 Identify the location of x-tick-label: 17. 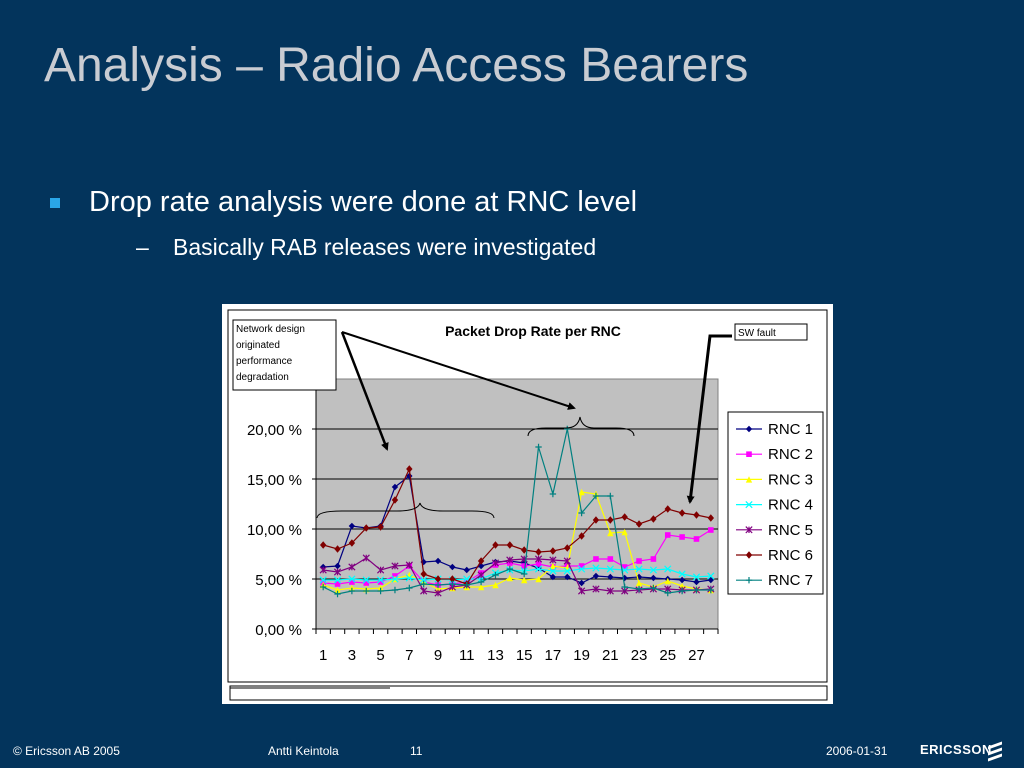
(553, 655).